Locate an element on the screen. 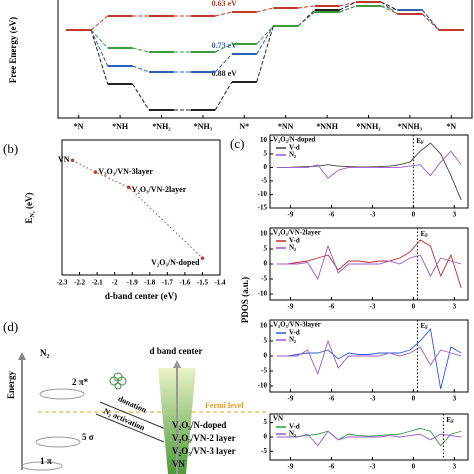  annotation: 0.88 eV is located at coordinates (225, 73).